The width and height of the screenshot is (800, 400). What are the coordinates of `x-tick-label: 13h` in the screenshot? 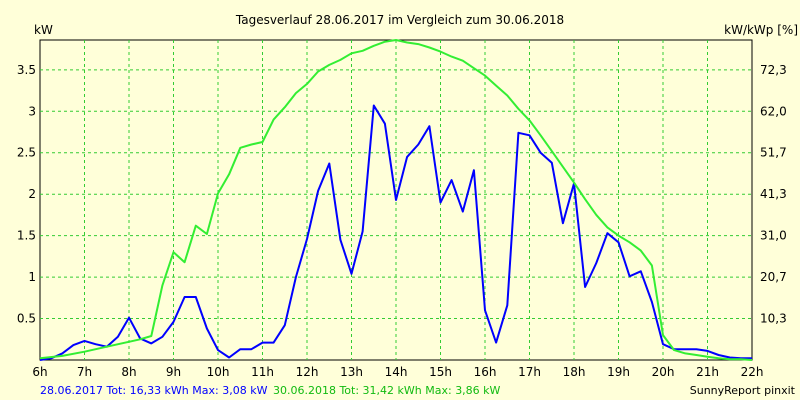 It's located at (351, 372).